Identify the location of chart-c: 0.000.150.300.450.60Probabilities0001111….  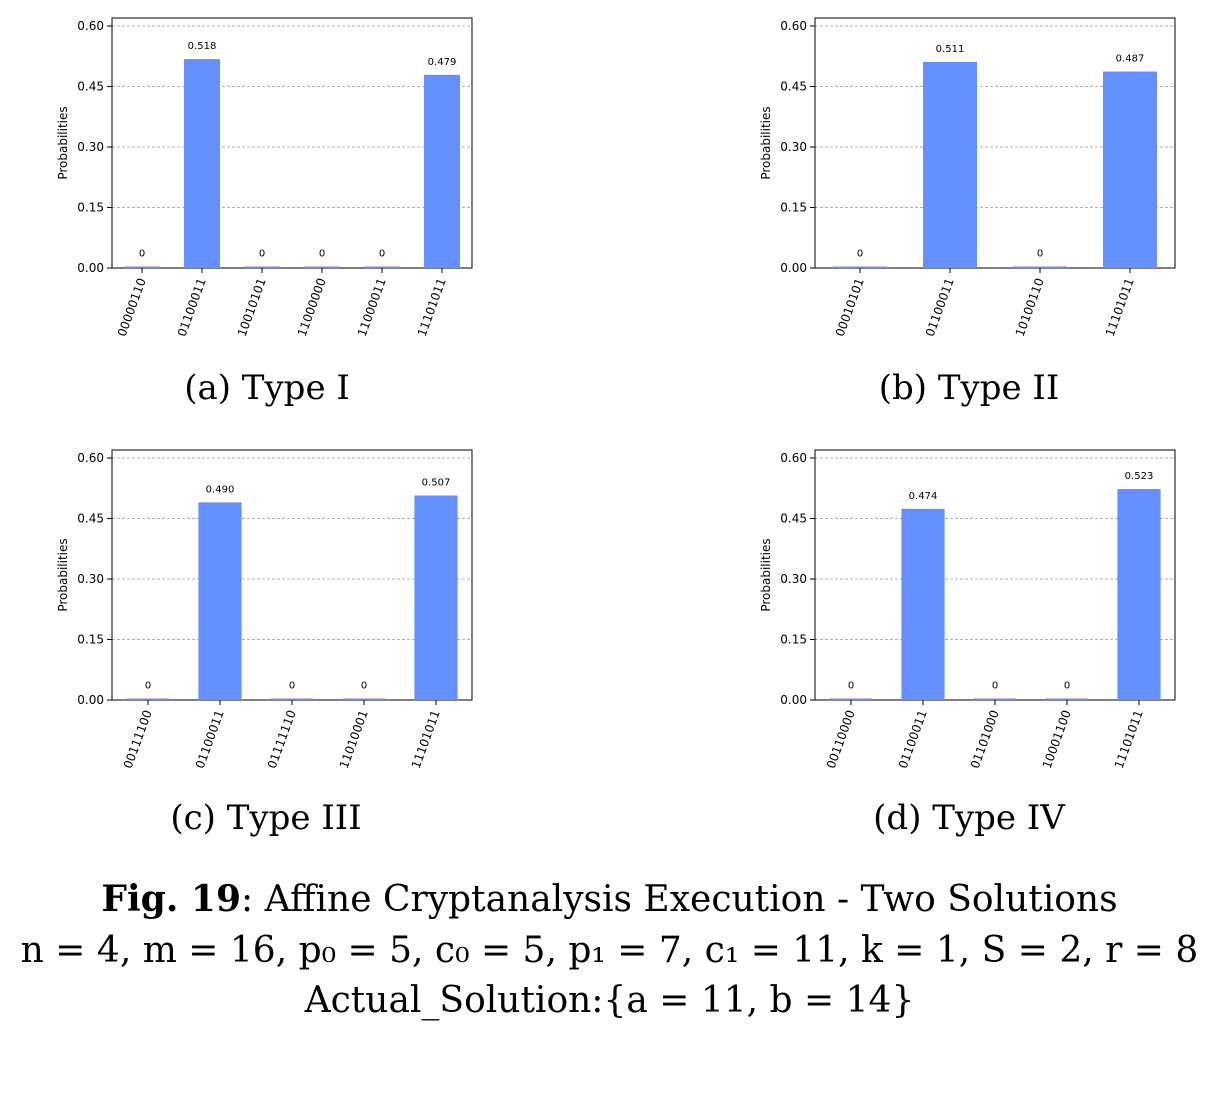
(264, 609).